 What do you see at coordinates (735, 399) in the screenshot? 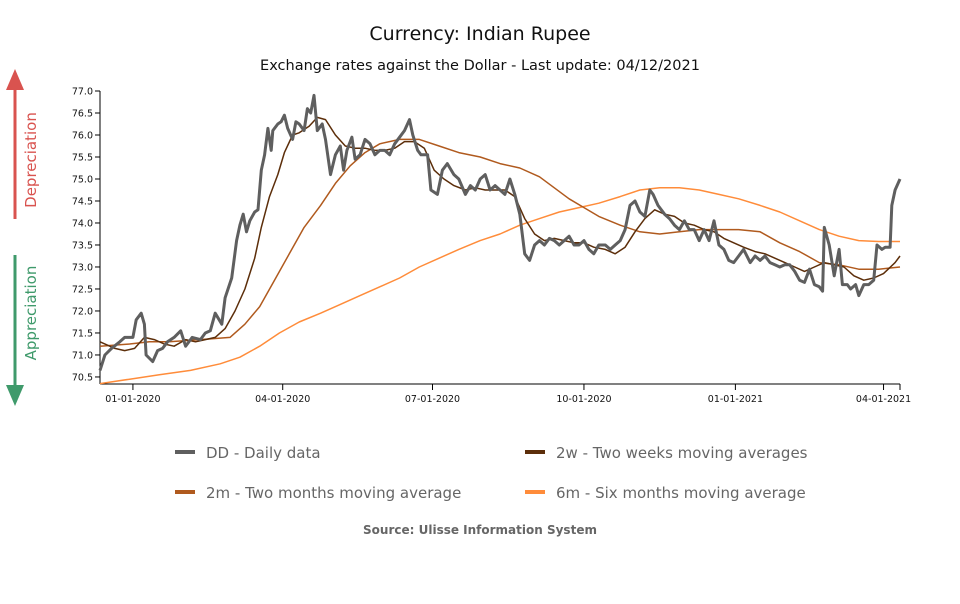
I see `x-tick-label: 01-01-2021` at bounding box center [735, 399].